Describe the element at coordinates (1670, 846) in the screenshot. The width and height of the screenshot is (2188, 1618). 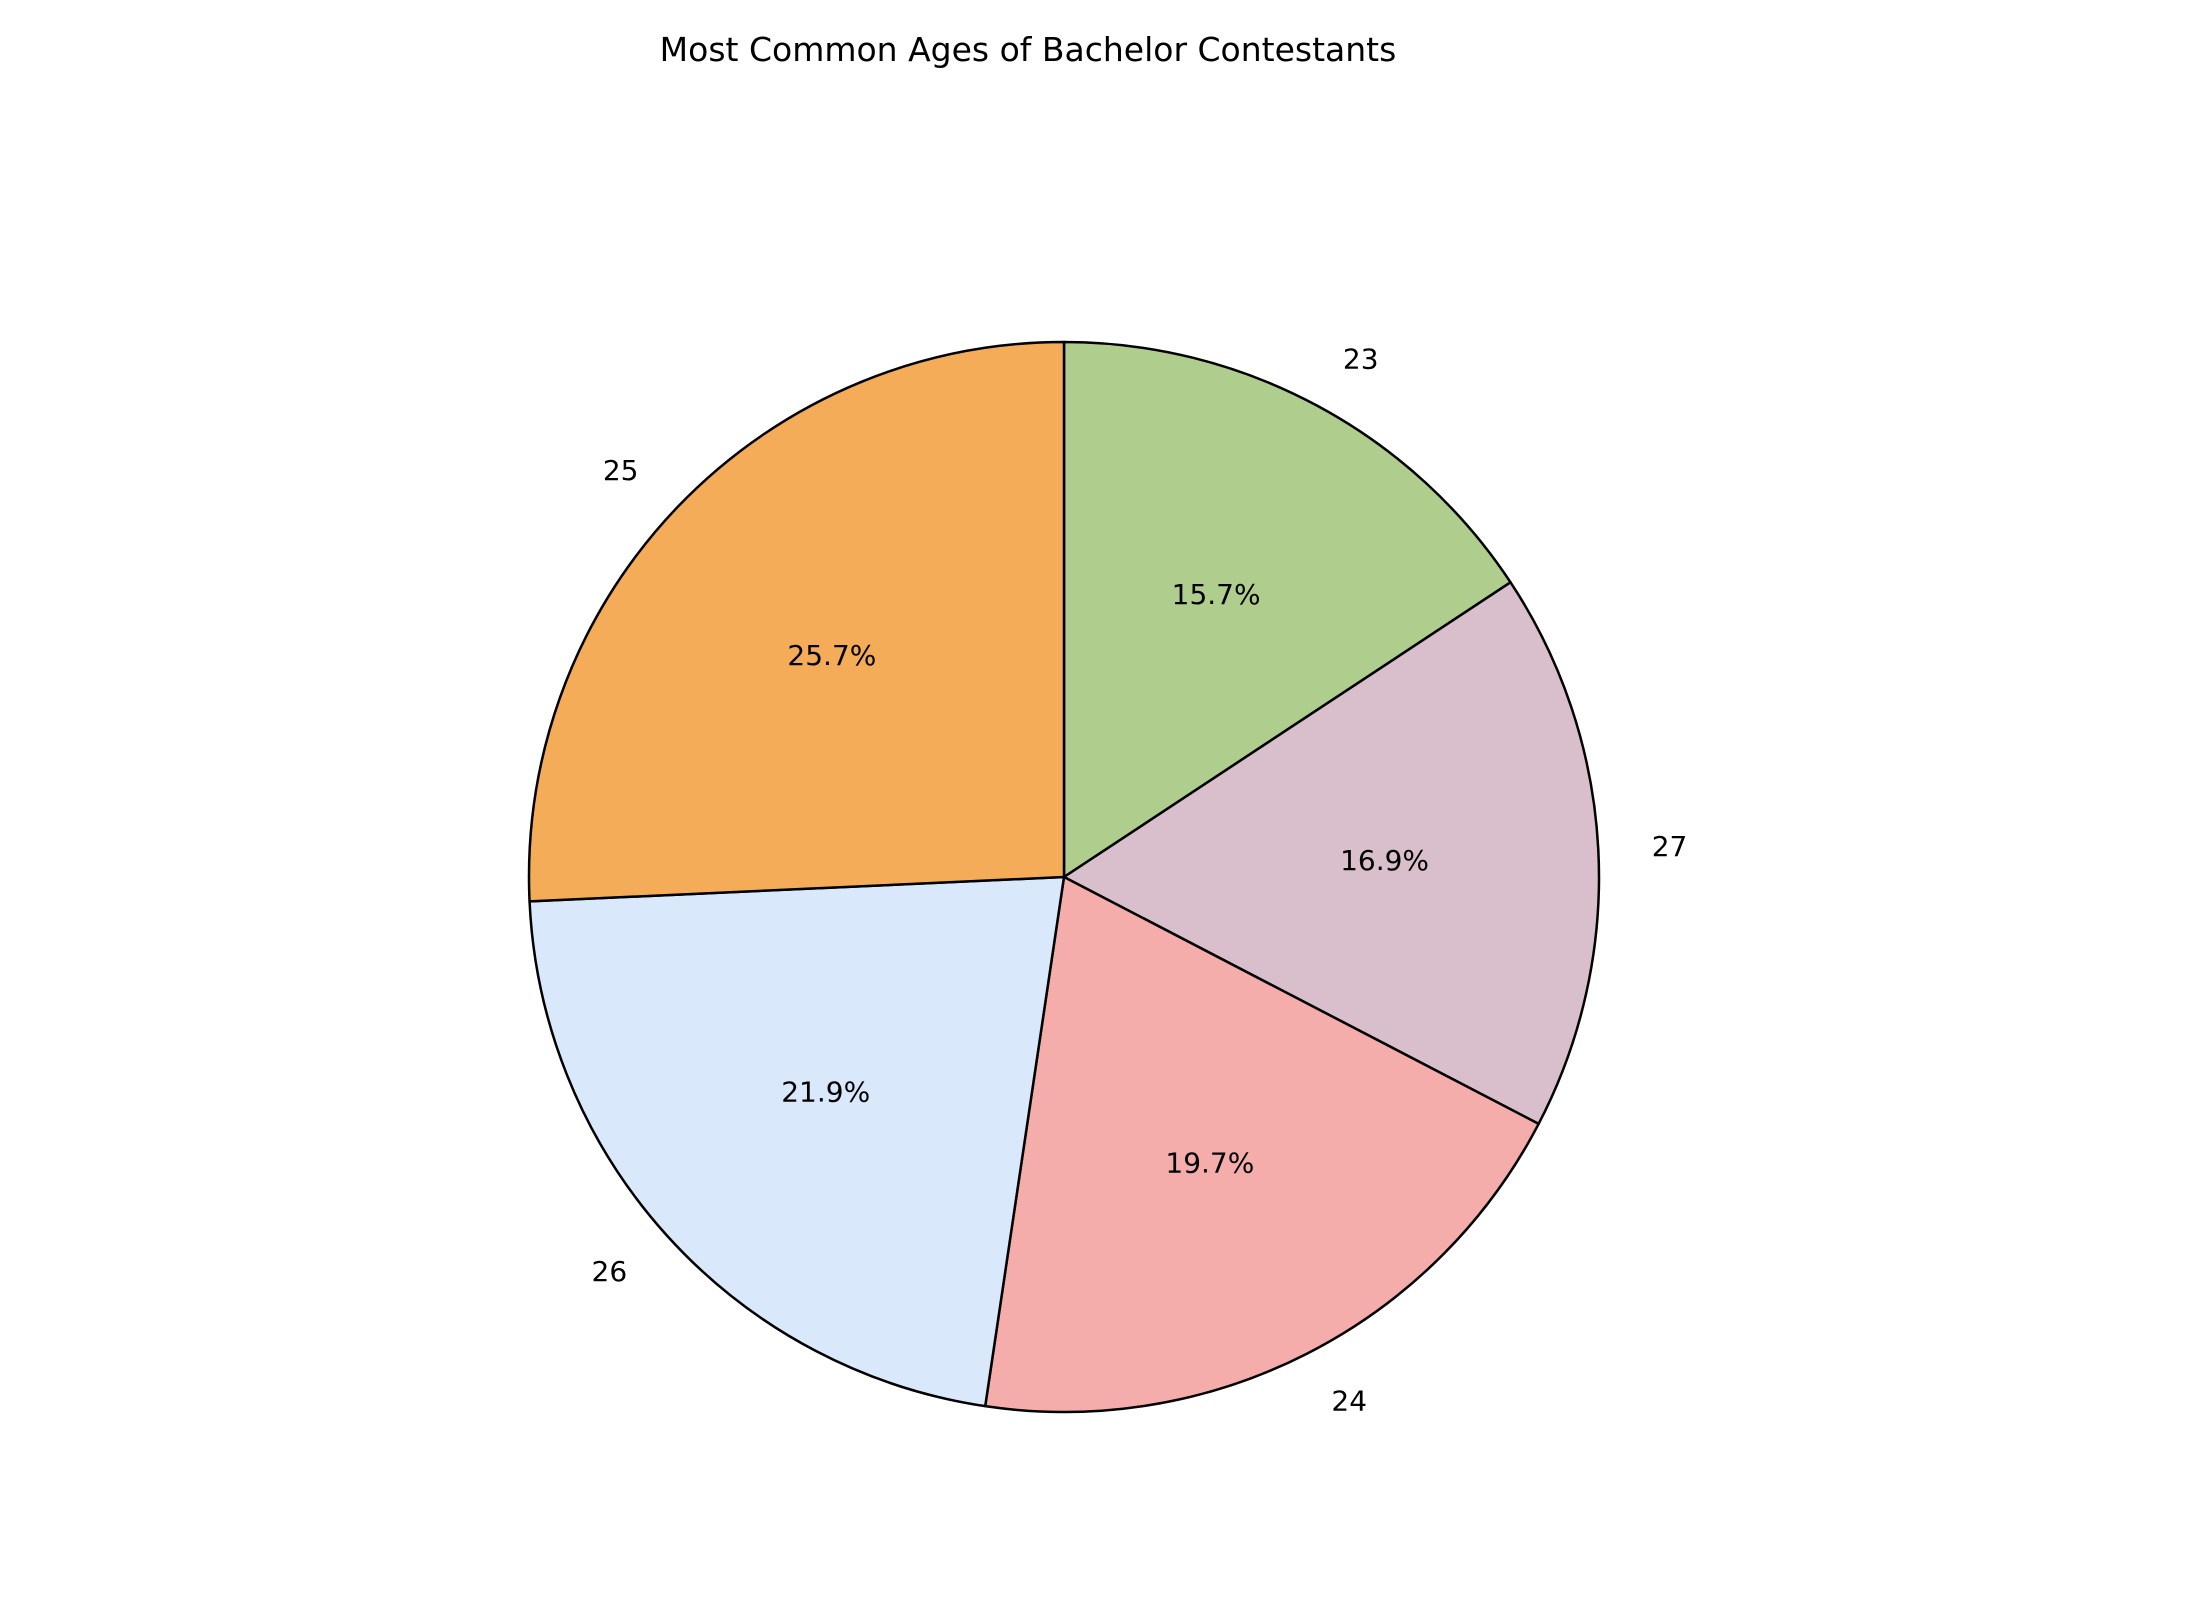
I see `slice-label-27: 27` at that location.